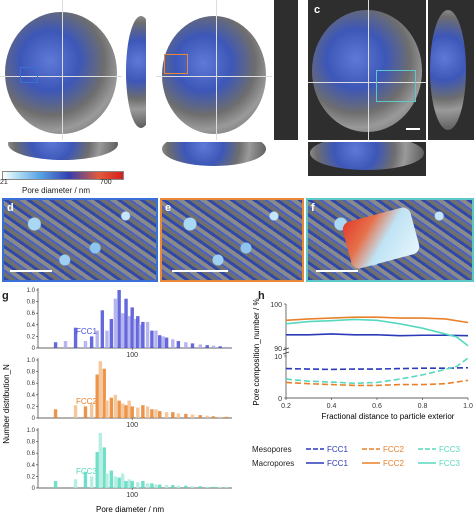 The width and height of the screenshot is (474, 517). I want to click on zoom-region-box-d, so click(29, 75).